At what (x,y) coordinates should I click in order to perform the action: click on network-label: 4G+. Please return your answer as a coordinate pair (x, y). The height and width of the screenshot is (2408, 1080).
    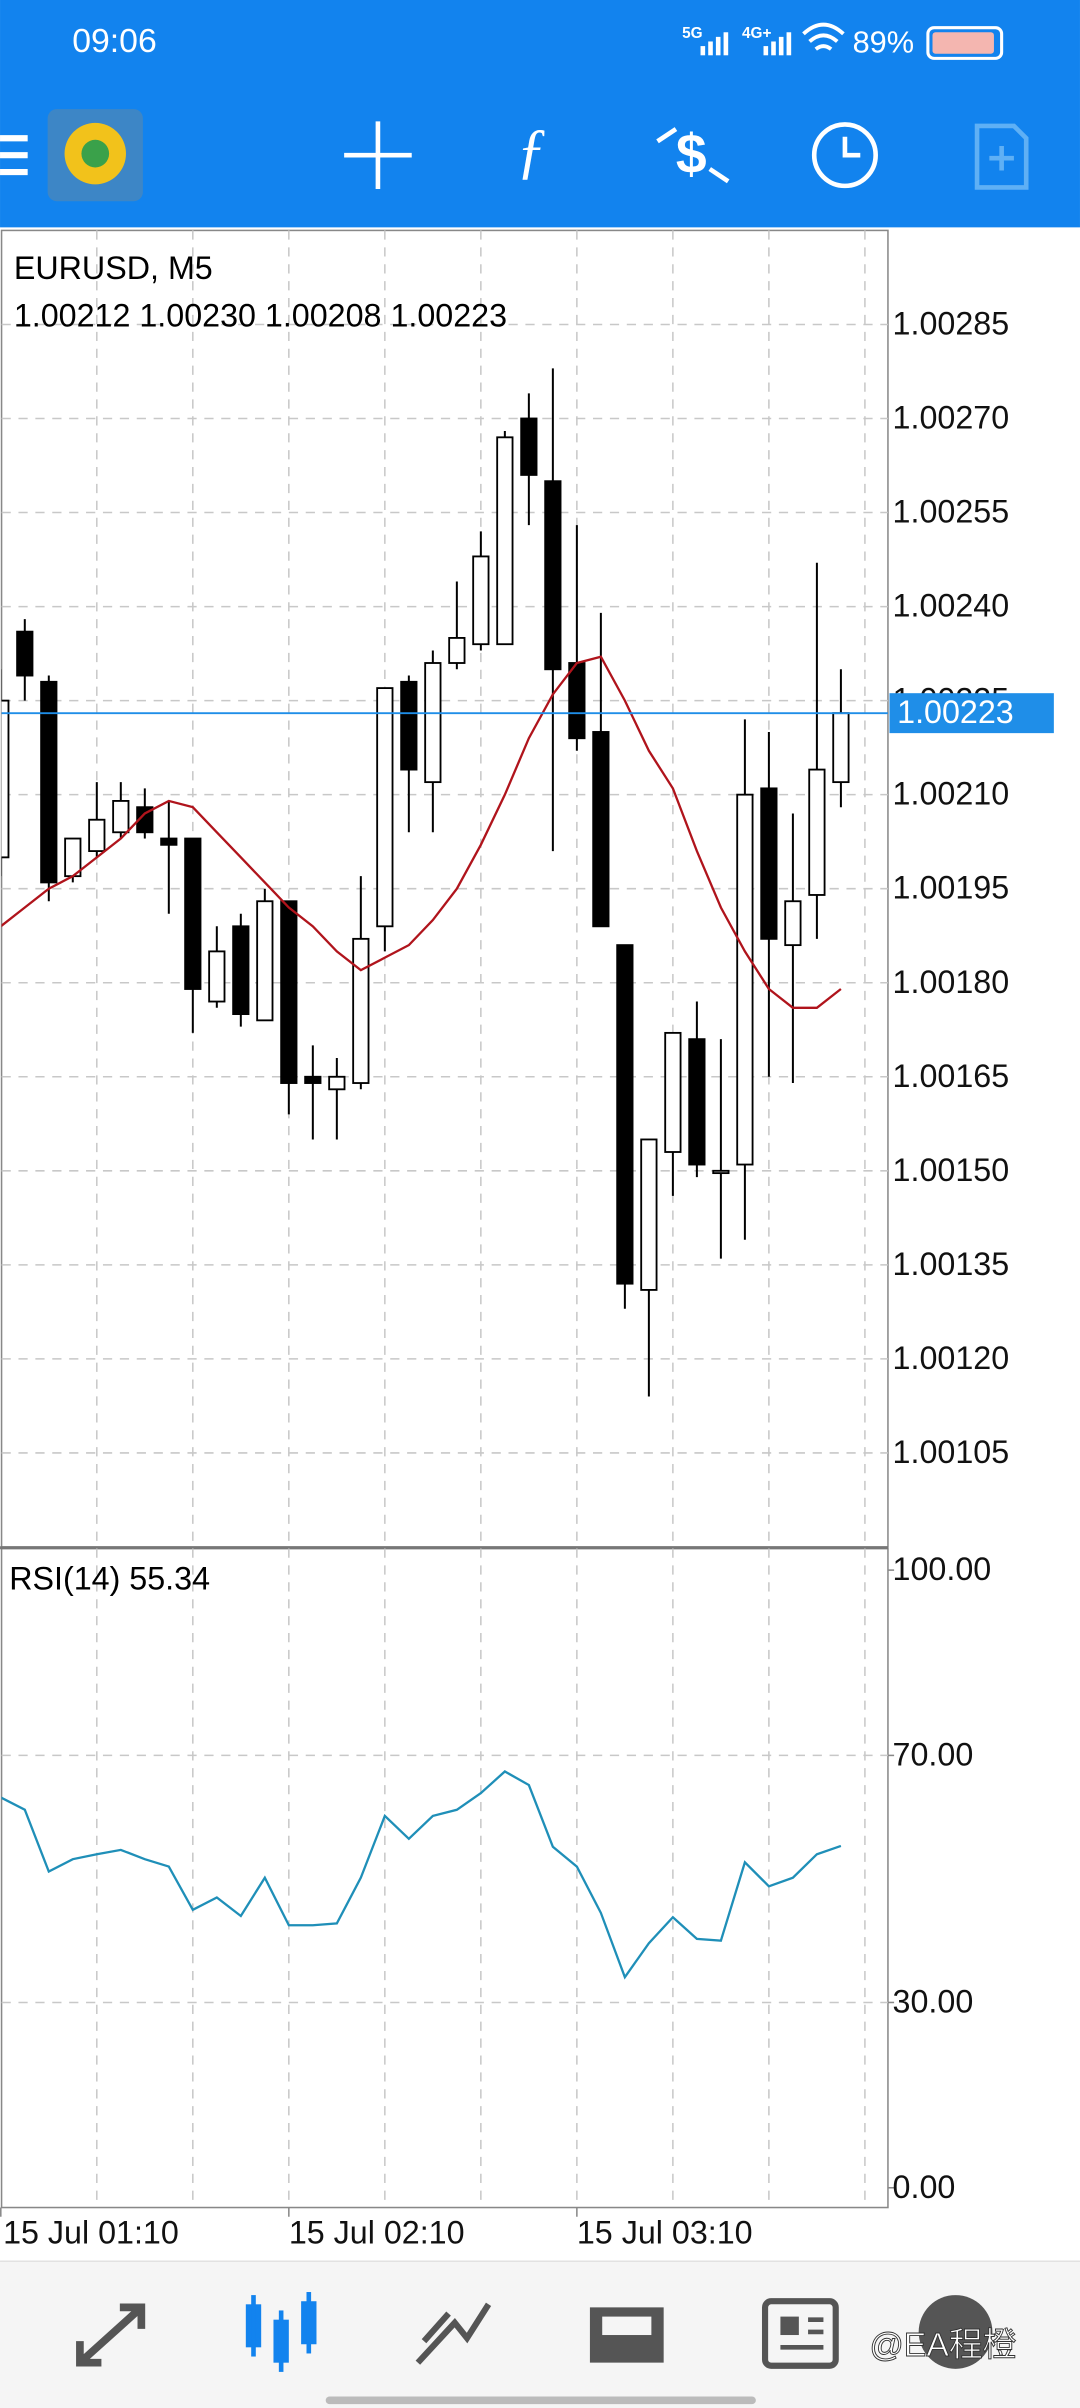
    Looking at the image, I should click on (756, 33).